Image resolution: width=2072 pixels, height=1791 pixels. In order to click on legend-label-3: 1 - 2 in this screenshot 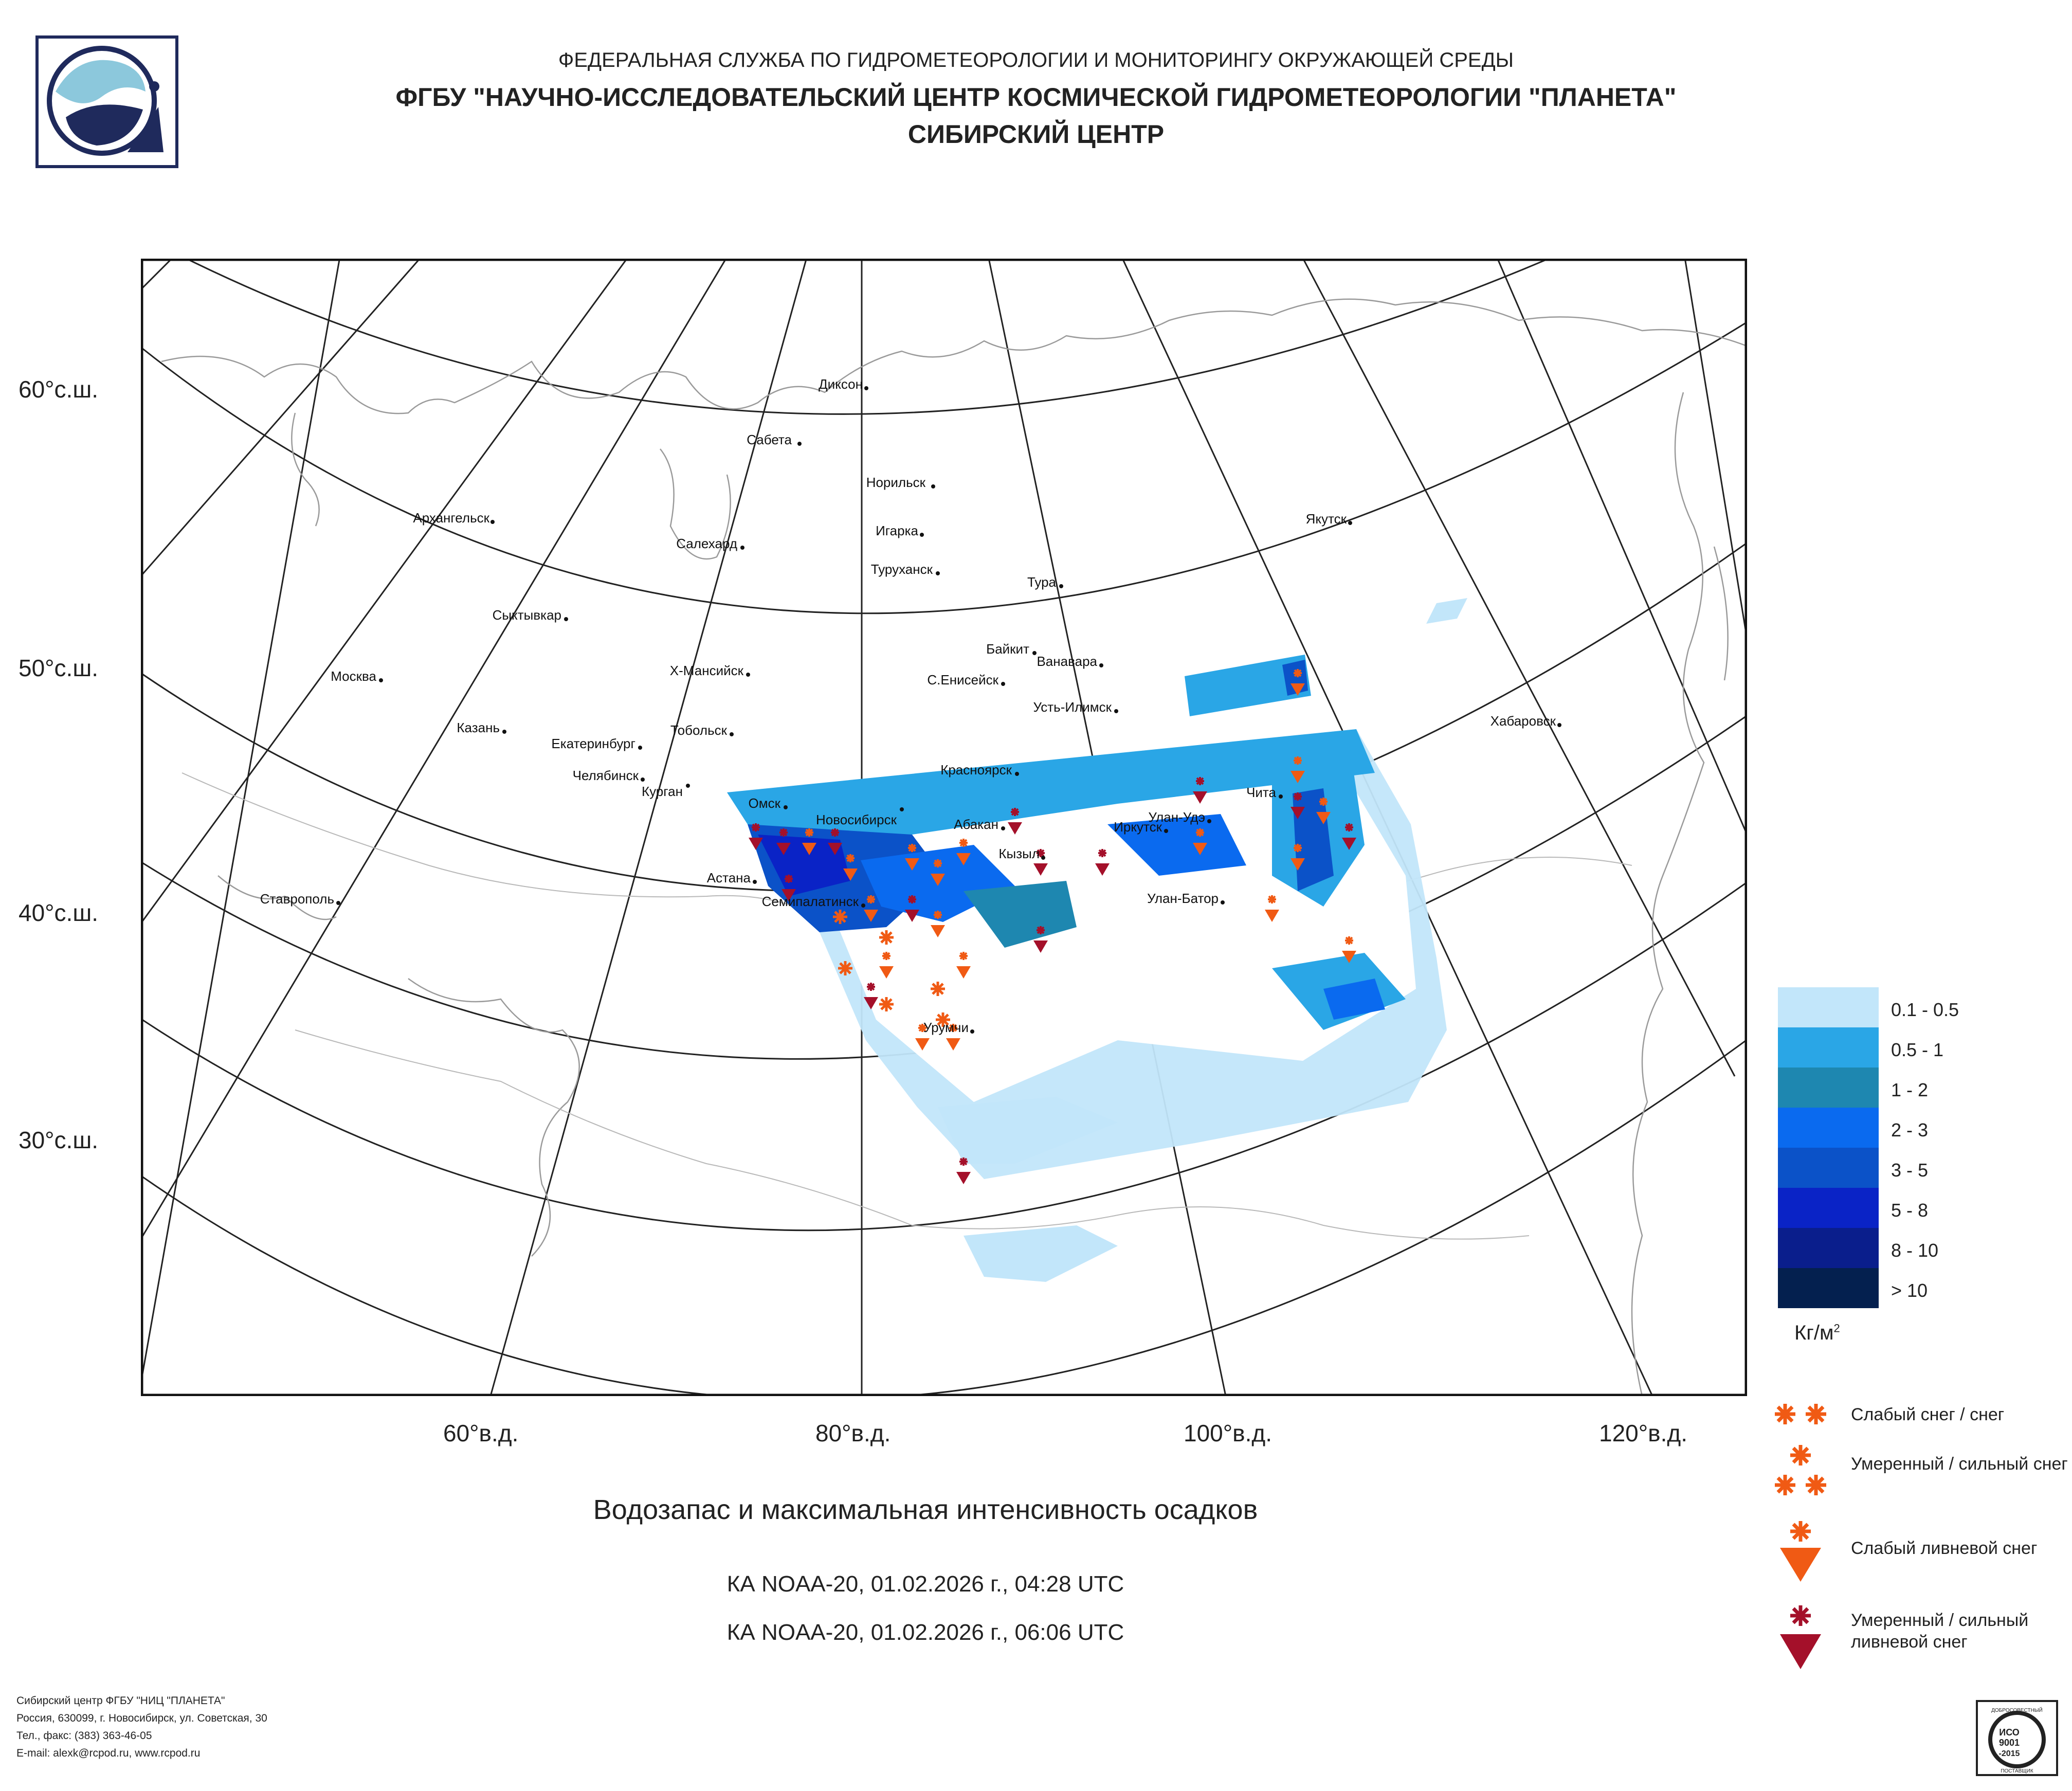, I will do `click(1910, 1090)`.